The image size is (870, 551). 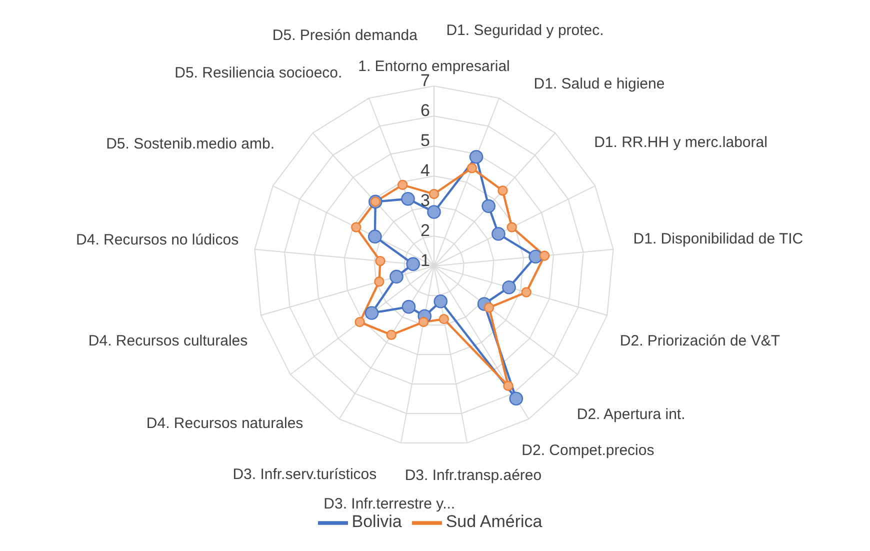 I want to click on spoke-label: D1. RR.HH y merc.laboral, so click(x=681, y=143).